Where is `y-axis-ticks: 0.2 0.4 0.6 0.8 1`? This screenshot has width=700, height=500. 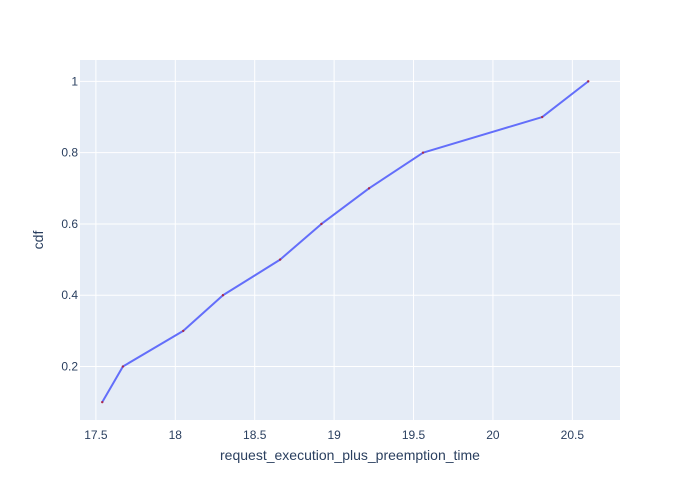
y-axis-ticks: 0.2 0.4 0.6 0.8 1 is located at coordinates (69, 223).